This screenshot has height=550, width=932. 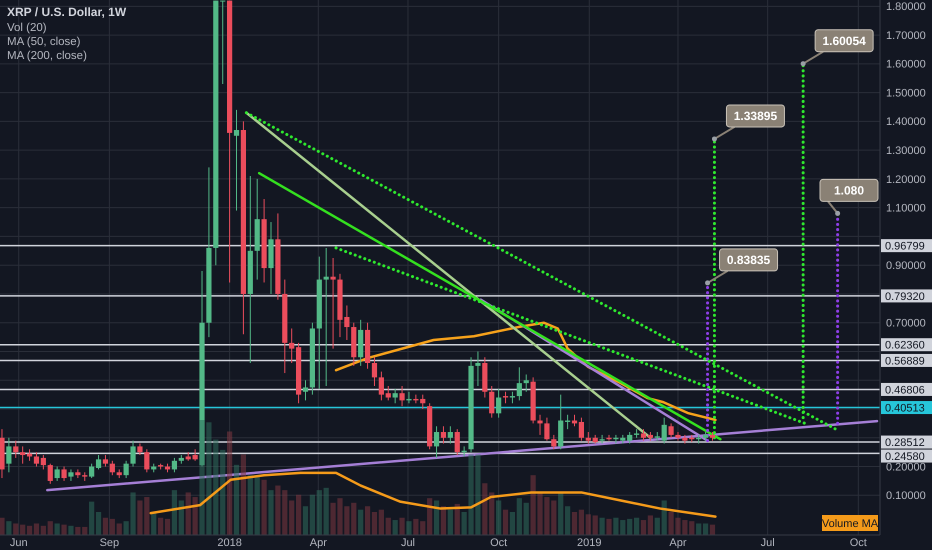 What do you see at coordinates (850, 524) in the screenshot?
I see `text: Volume MA` at bounding box center [850, 524].